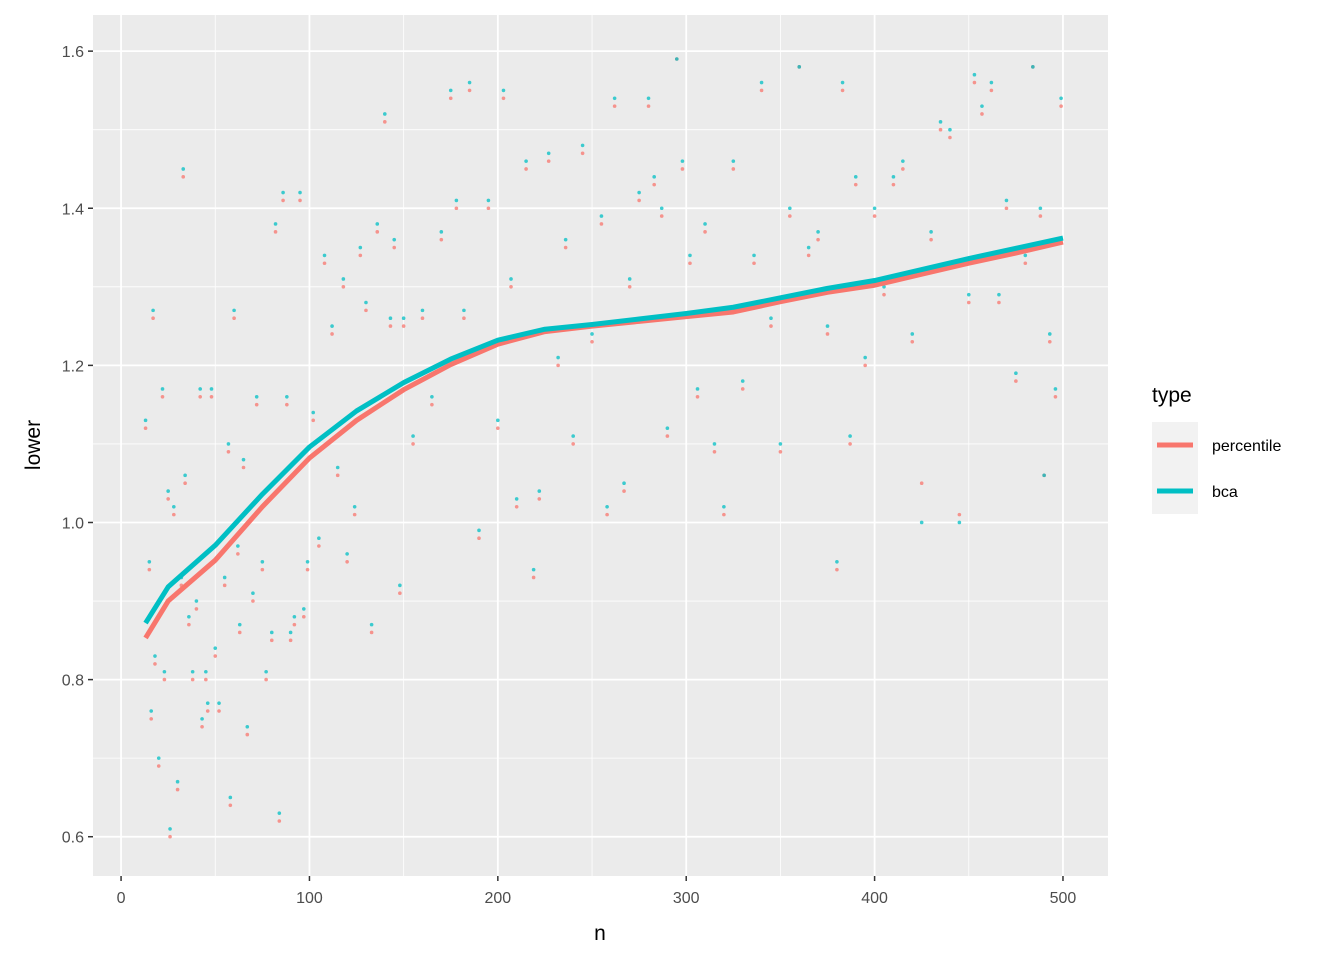 The height and width of the screenshot is (965, 1344). Describe the element at coordinates (686, 898) in the screenshot. I see `x-tick-label: 300` at that location.